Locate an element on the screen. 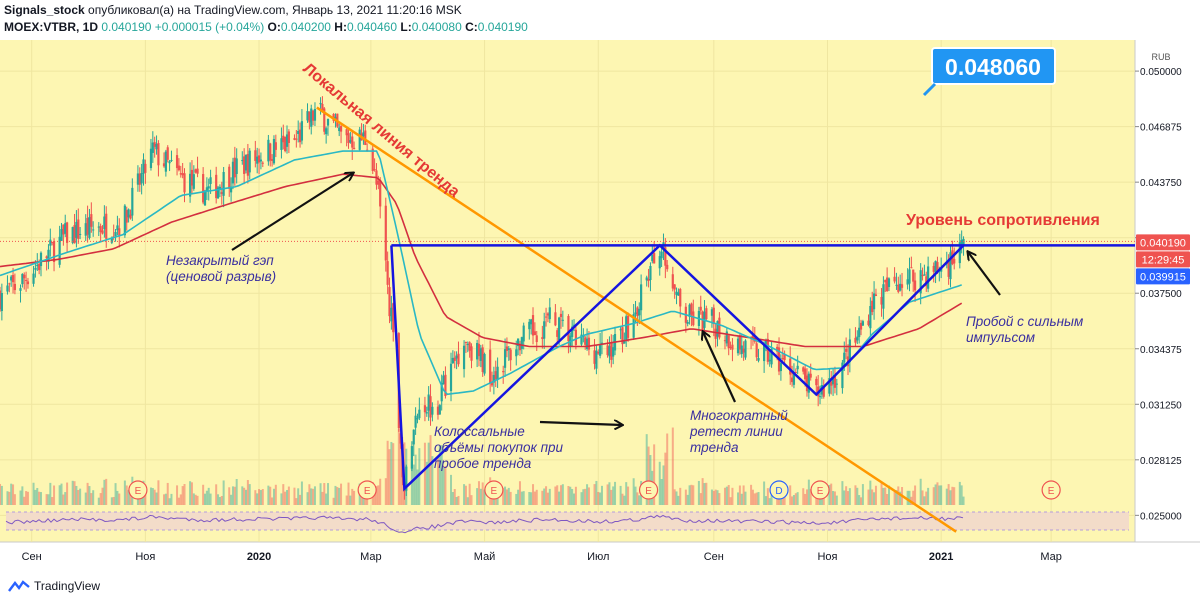  breakout-arrow is located at coordinates (984, 274).